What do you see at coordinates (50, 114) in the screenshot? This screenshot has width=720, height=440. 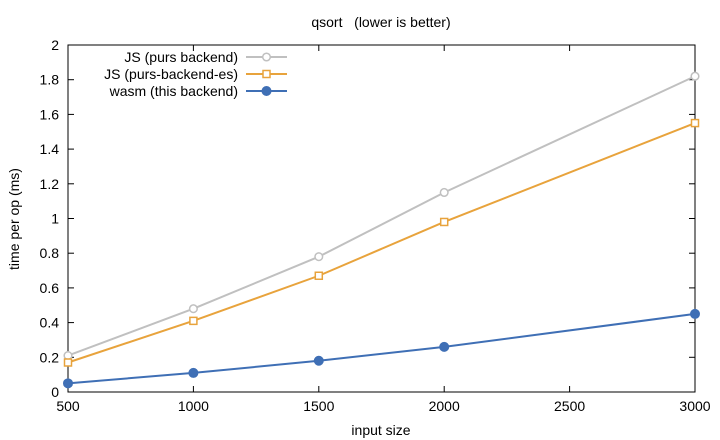 I see `y-tick-label: 1.6` at bounding box center [50, 114].